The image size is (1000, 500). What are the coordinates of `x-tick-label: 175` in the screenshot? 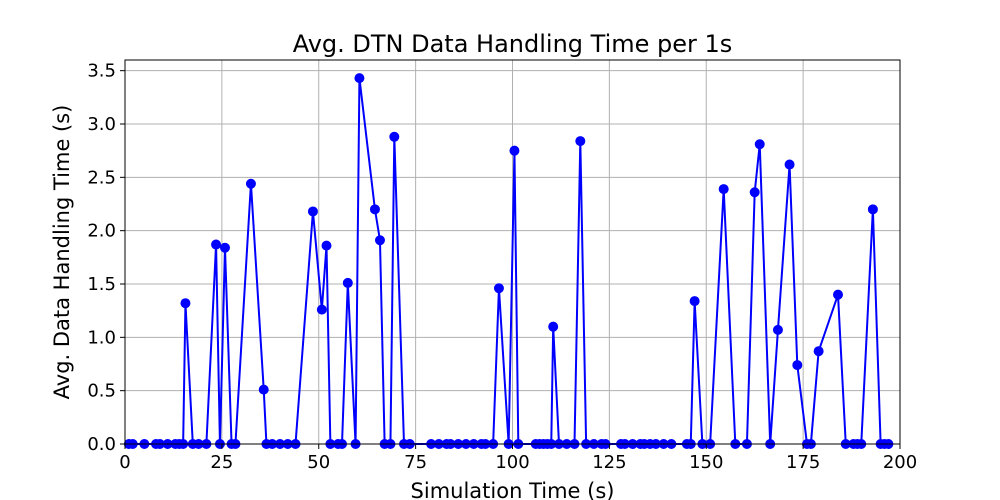 It's located at (803, 462).